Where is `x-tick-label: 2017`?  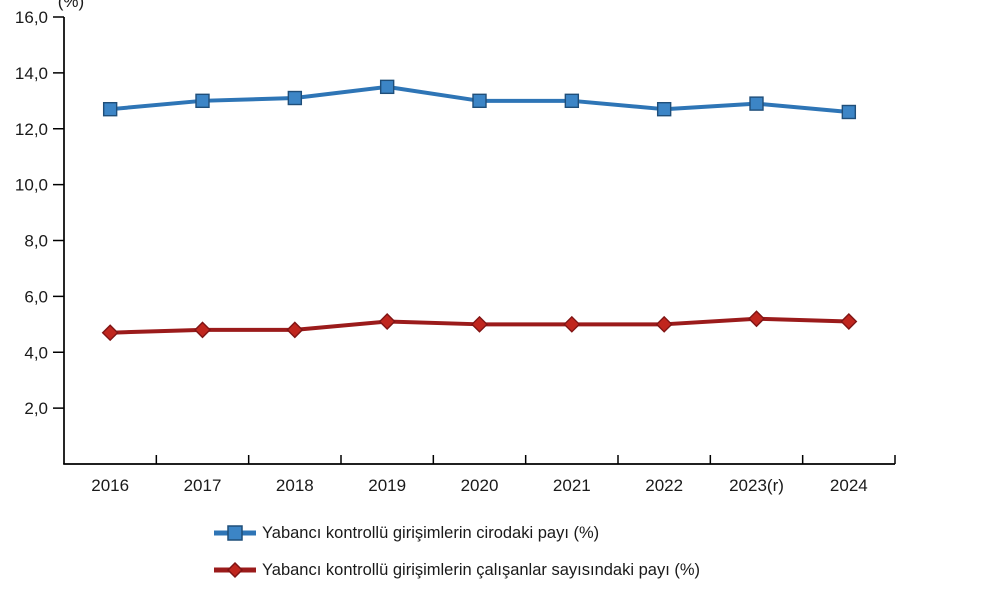 x-tick-label: 2017 is located at coordinates (203, 485).